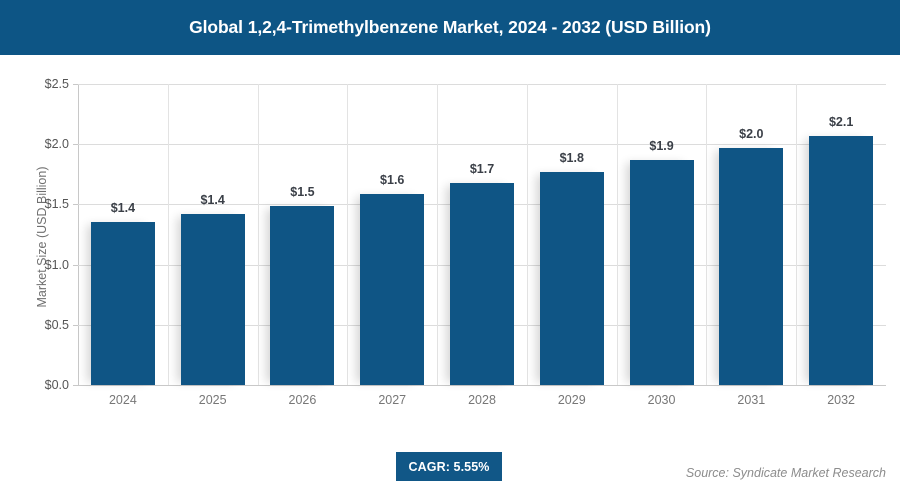  Describe the element at coordinates (841, 121) in the screenshot. I see `bar-value-label: $2.1` at that location.